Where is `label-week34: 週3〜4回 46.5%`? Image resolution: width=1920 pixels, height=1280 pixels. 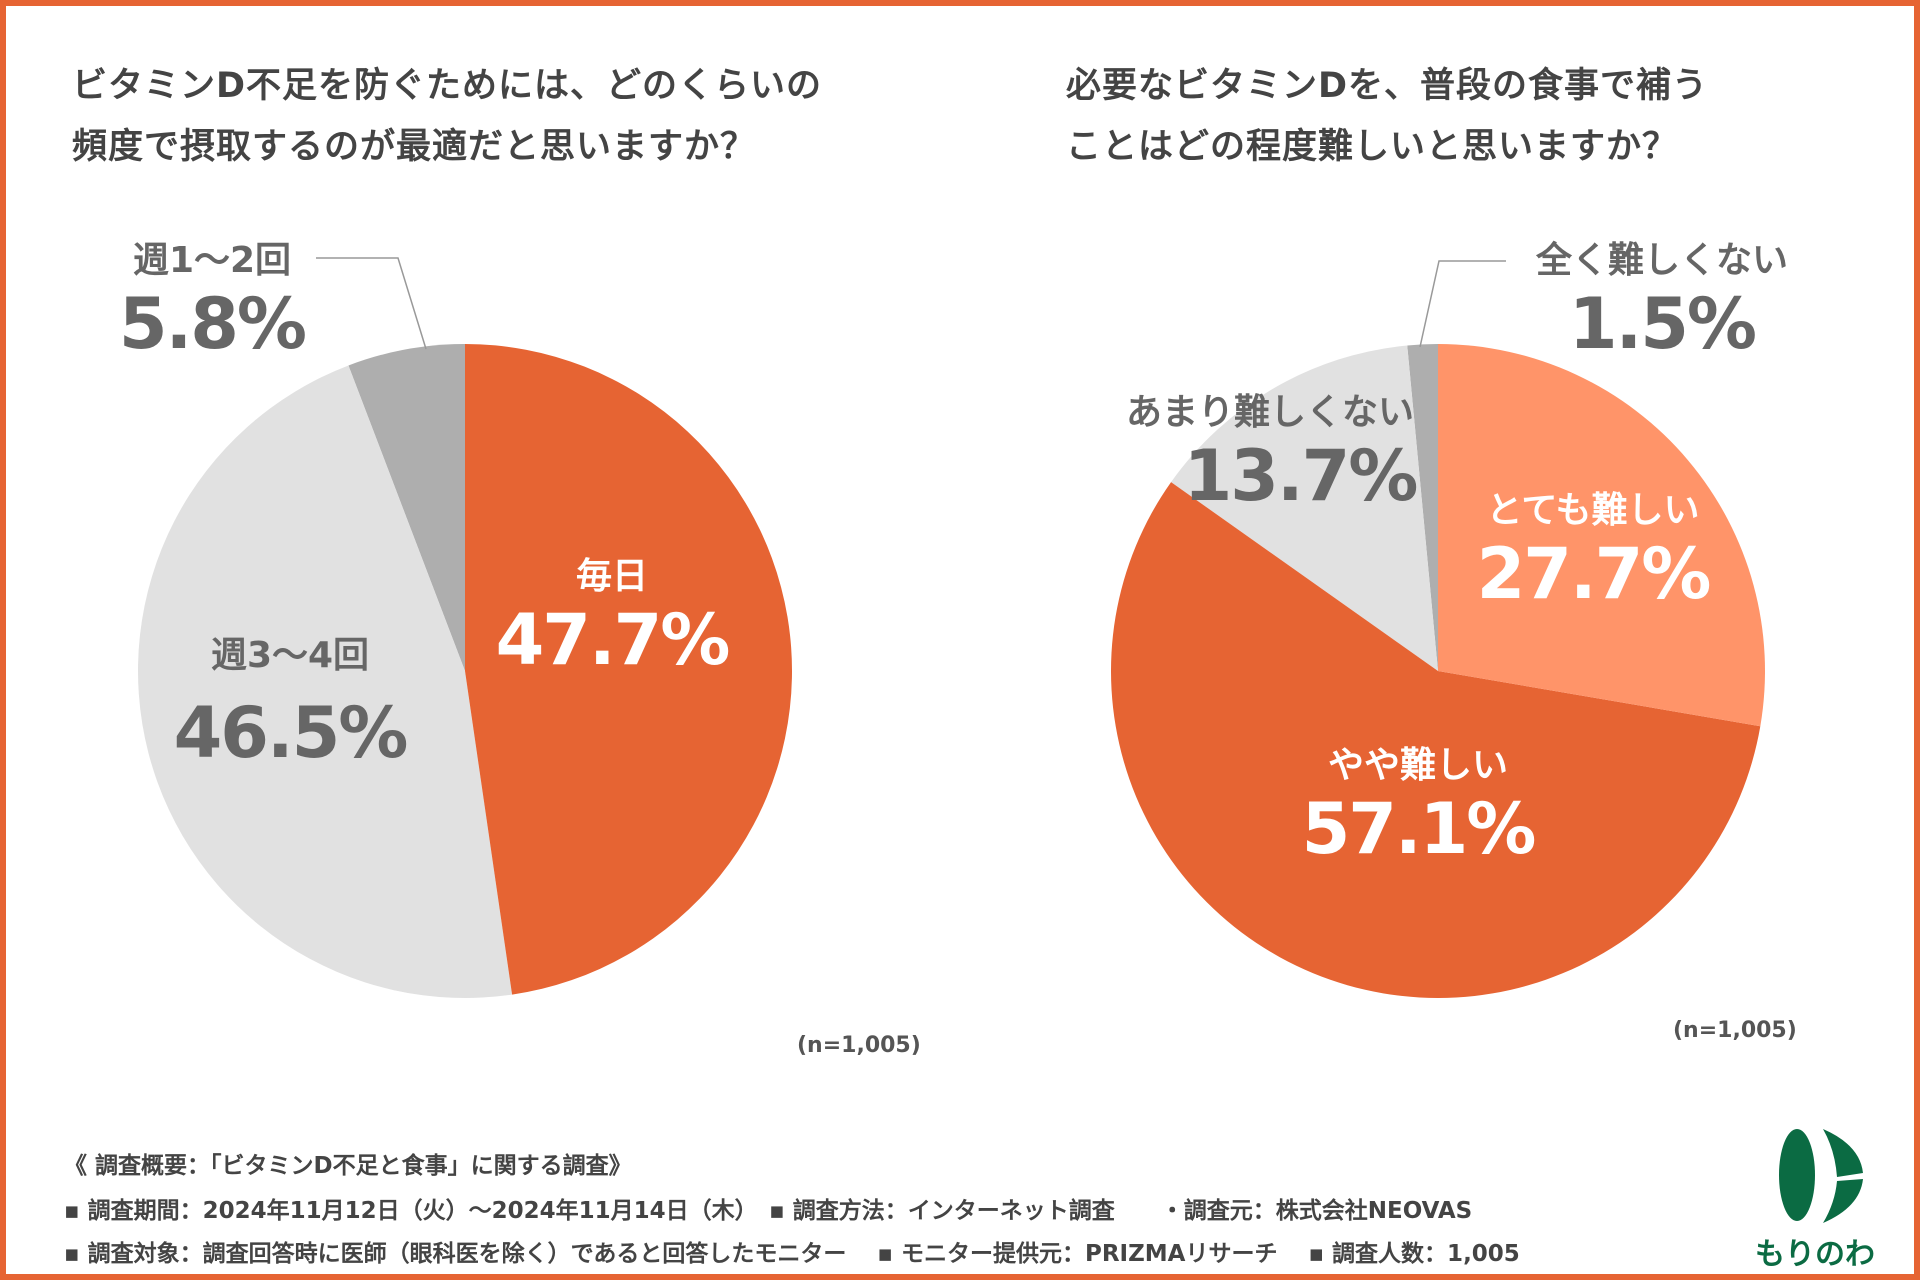
label-week34: 週3〜4回 46.5% is located at coordinates (291, 704).